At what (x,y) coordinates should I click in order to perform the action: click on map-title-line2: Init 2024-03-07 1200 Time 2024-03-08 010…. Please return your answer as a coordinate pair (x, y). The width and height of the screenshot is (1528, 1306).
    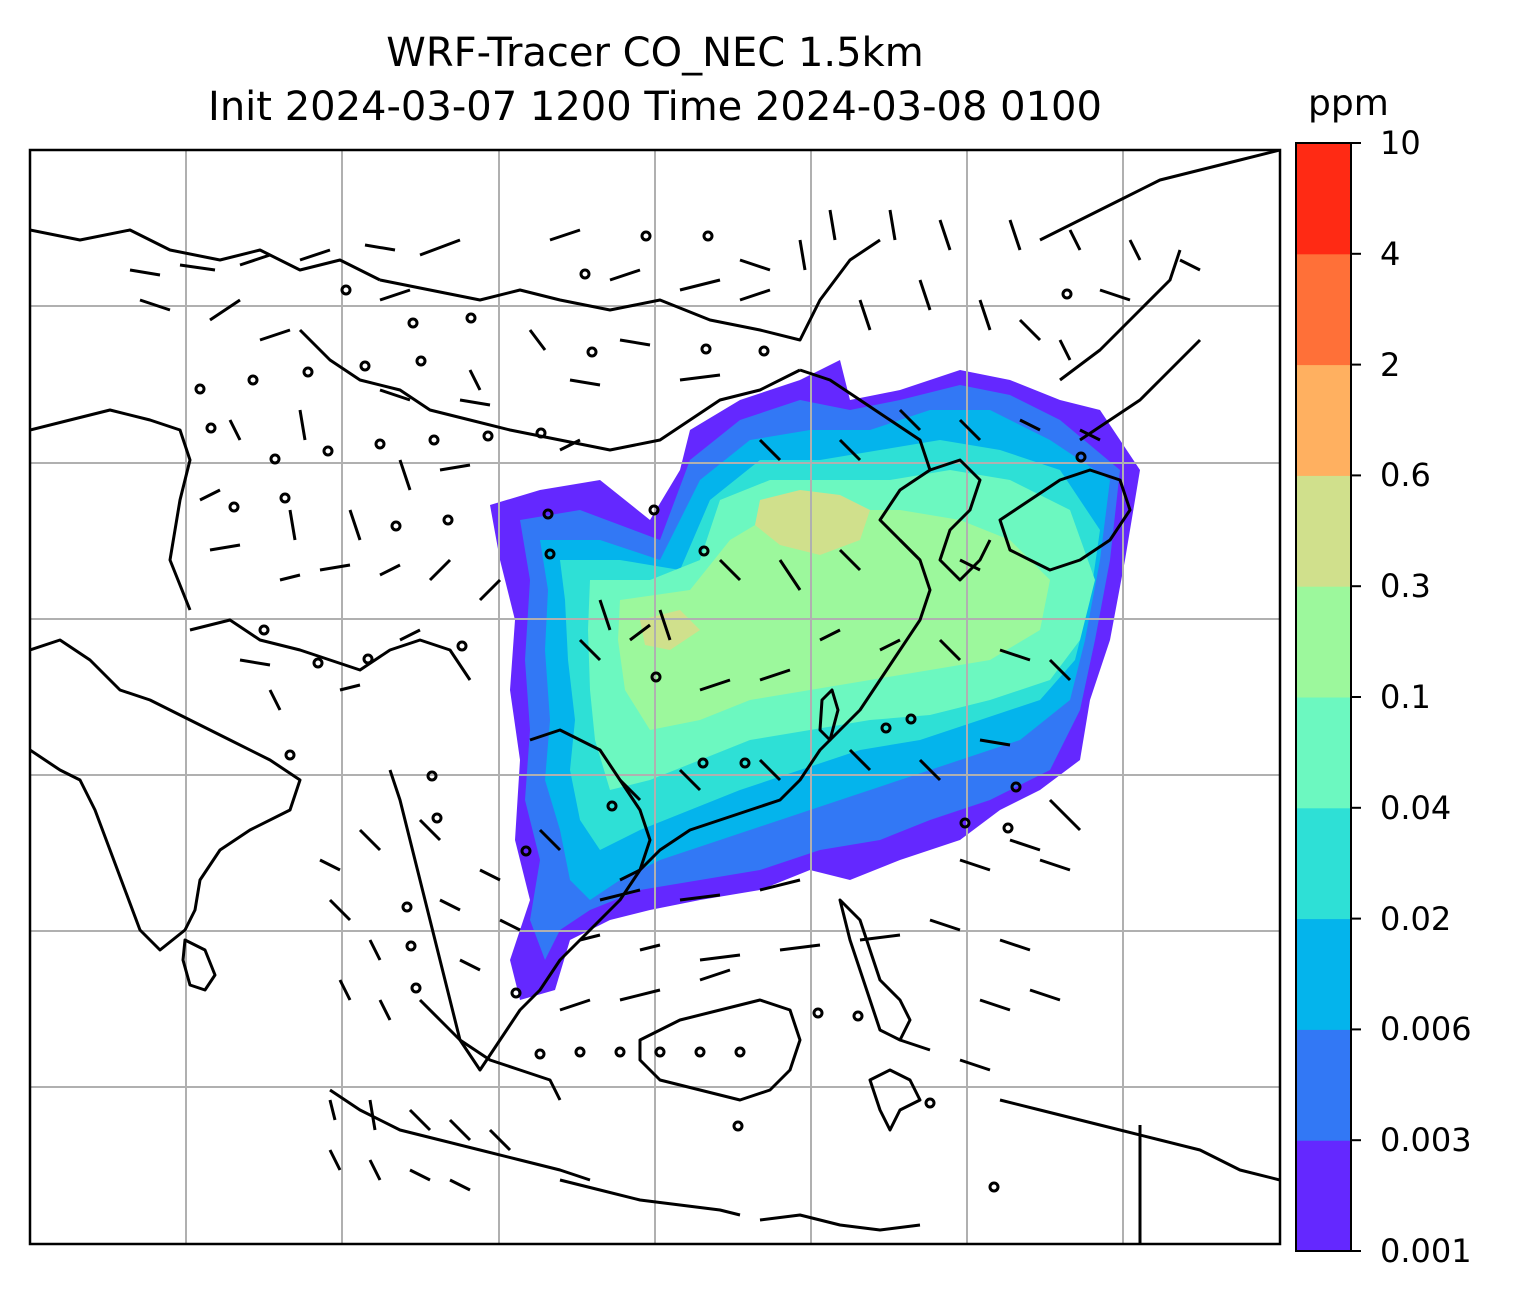
    Looking at the image, I should click on (655, 107).